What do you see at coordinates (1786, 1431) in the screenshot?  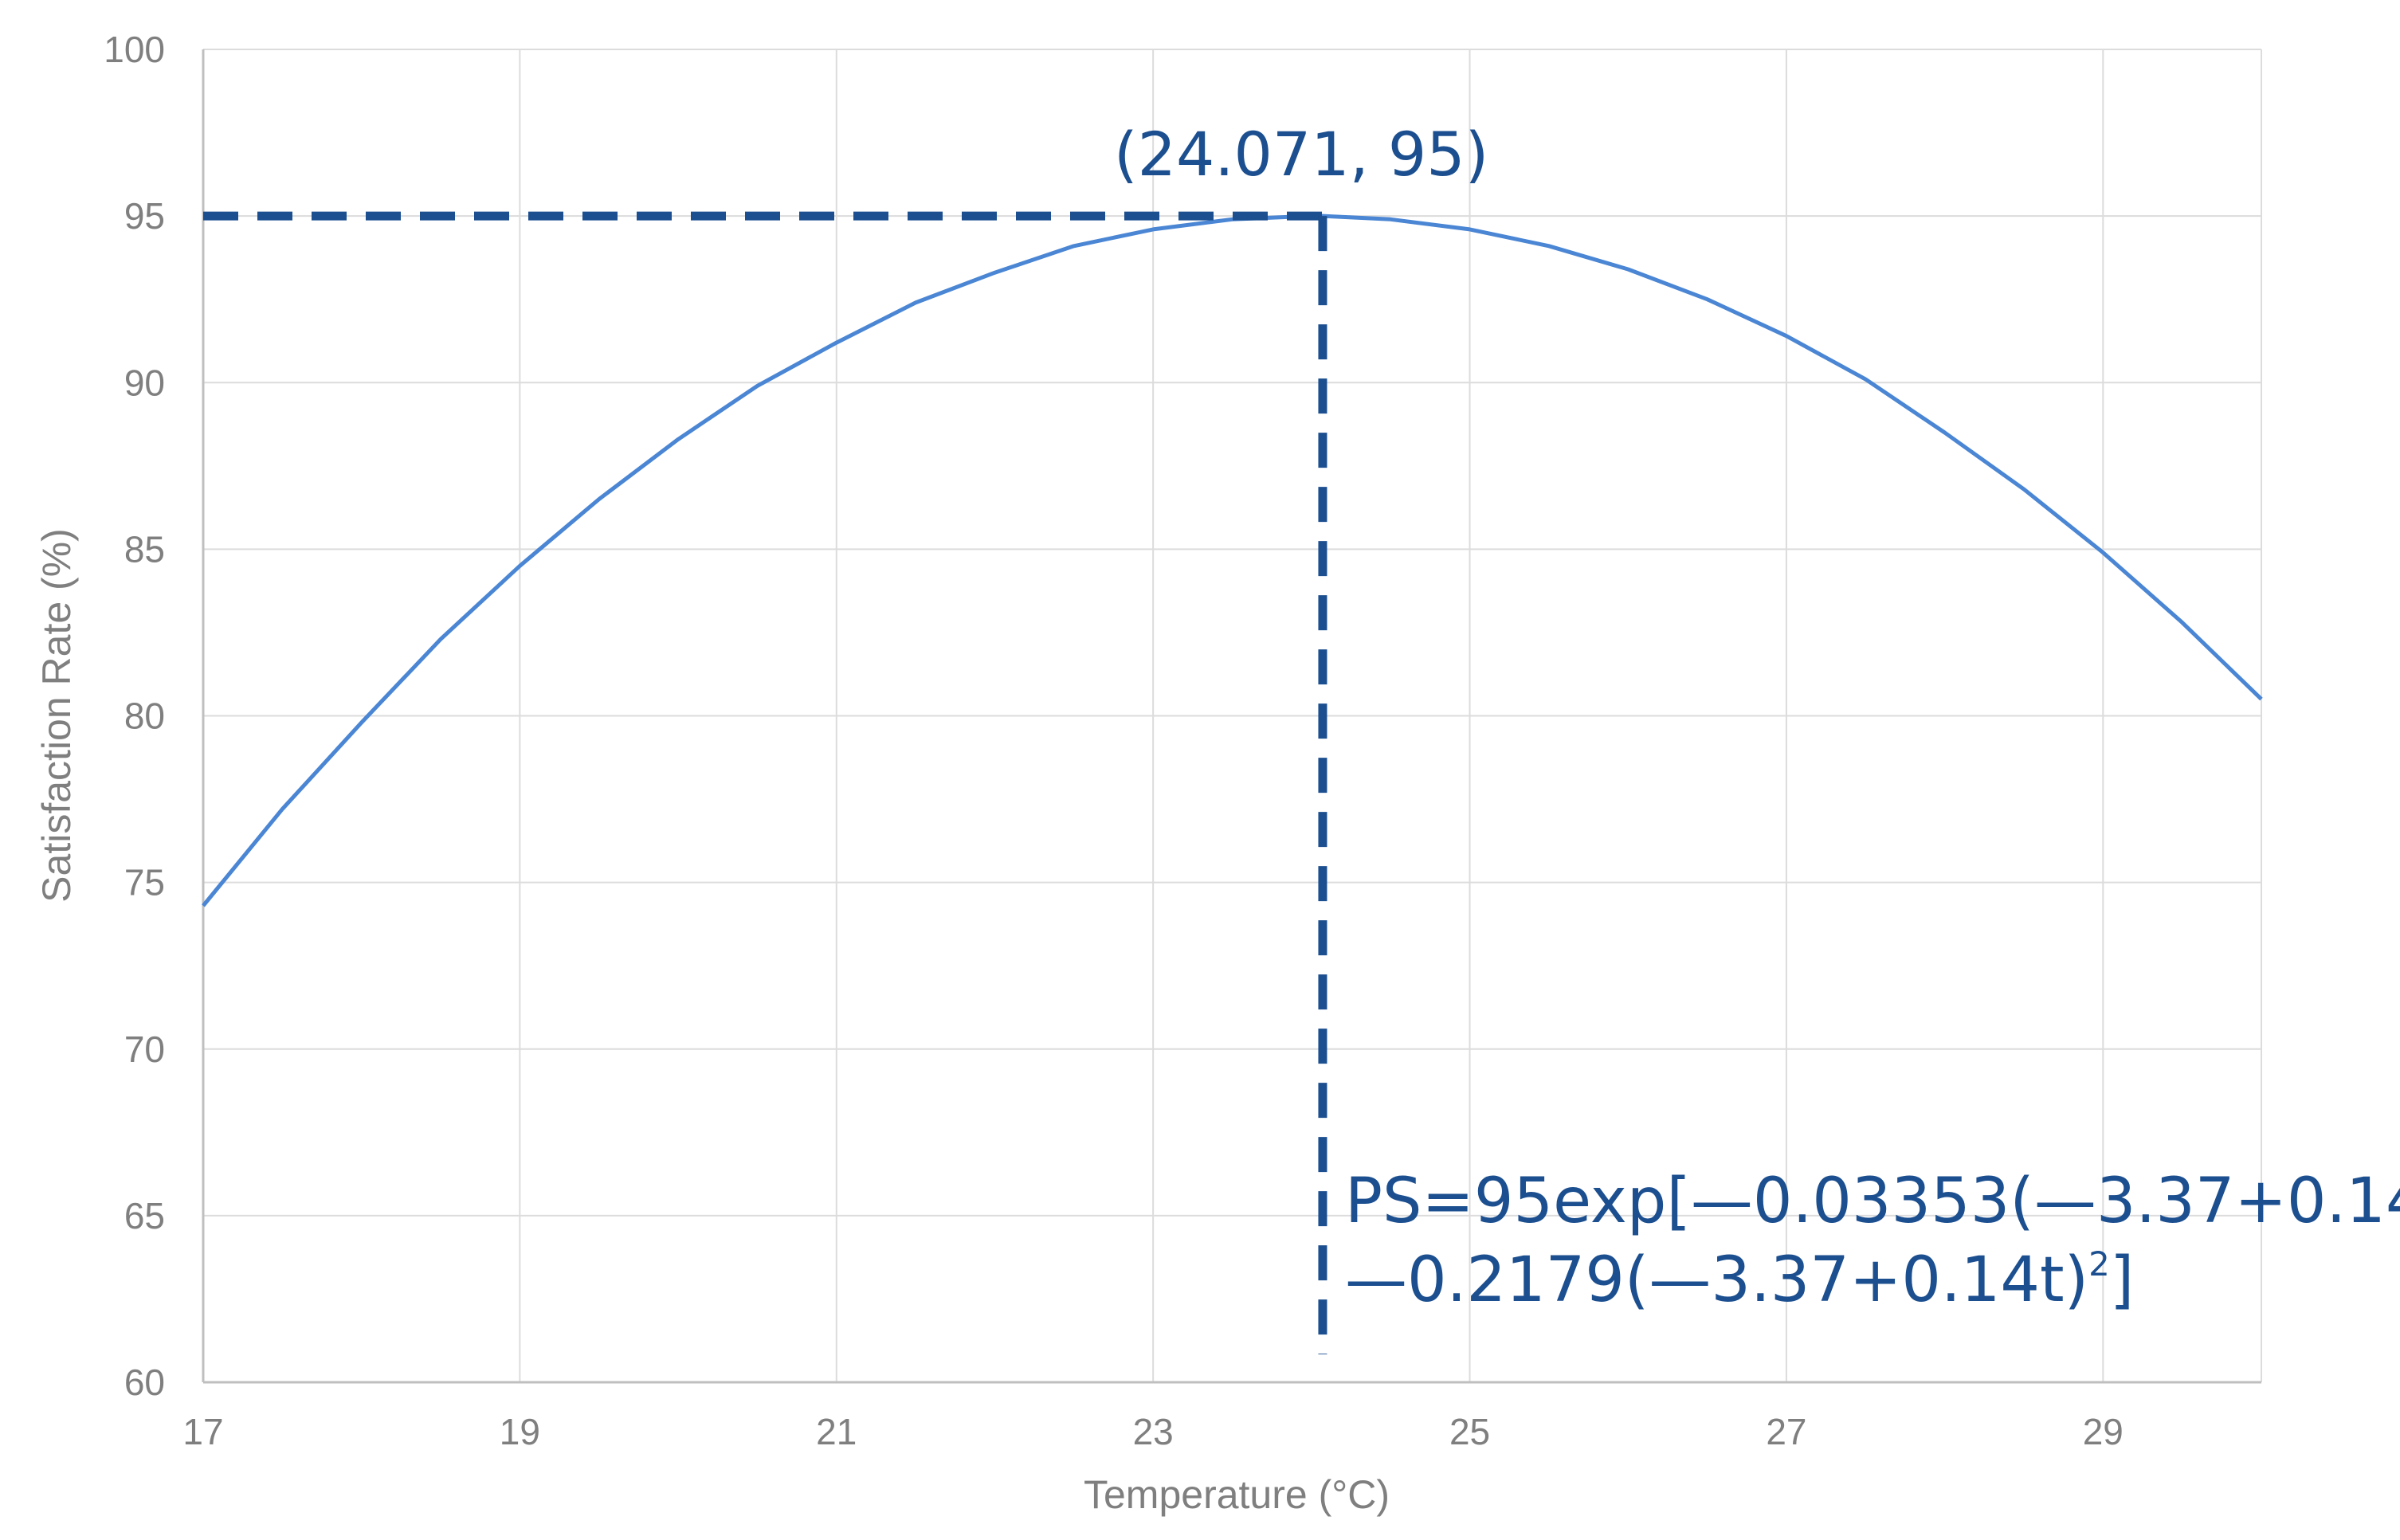 I see `x-tick-label-27: 27` at bounding box center [1786, 1431].